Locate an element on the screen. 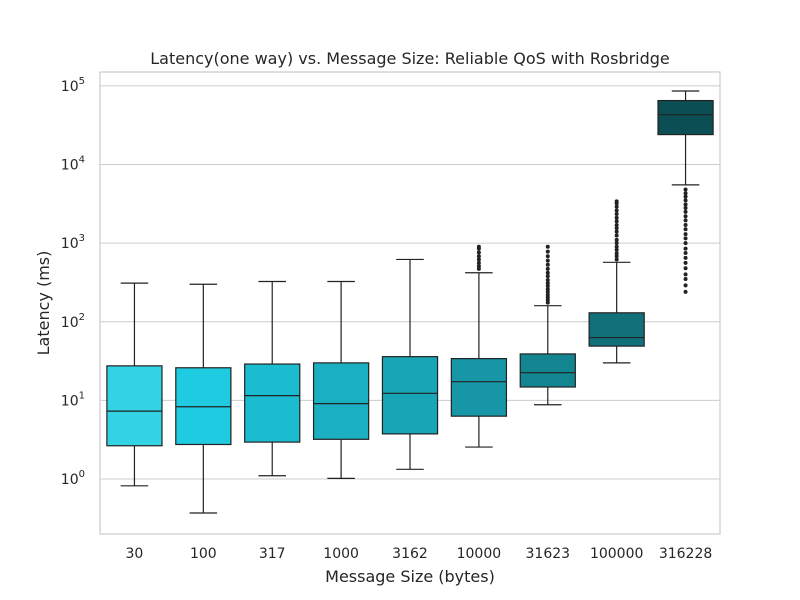 The image size is (800, 600). y-tick-exponent: 1 is located at coordinates (82, 395).